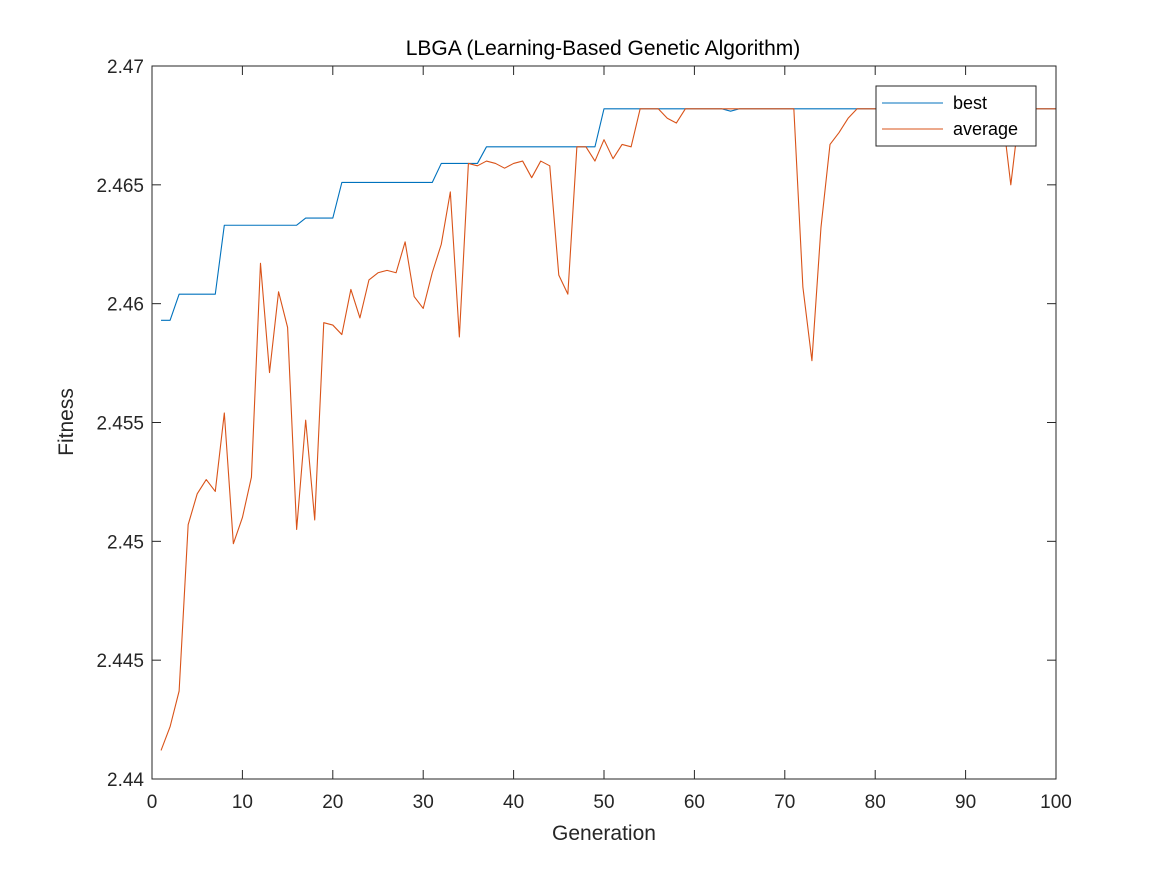 The image size is (1167, 875). Describe the element at coordinates (875, 802) in the screenshot. I see `x-tick-label: 80` at that location.